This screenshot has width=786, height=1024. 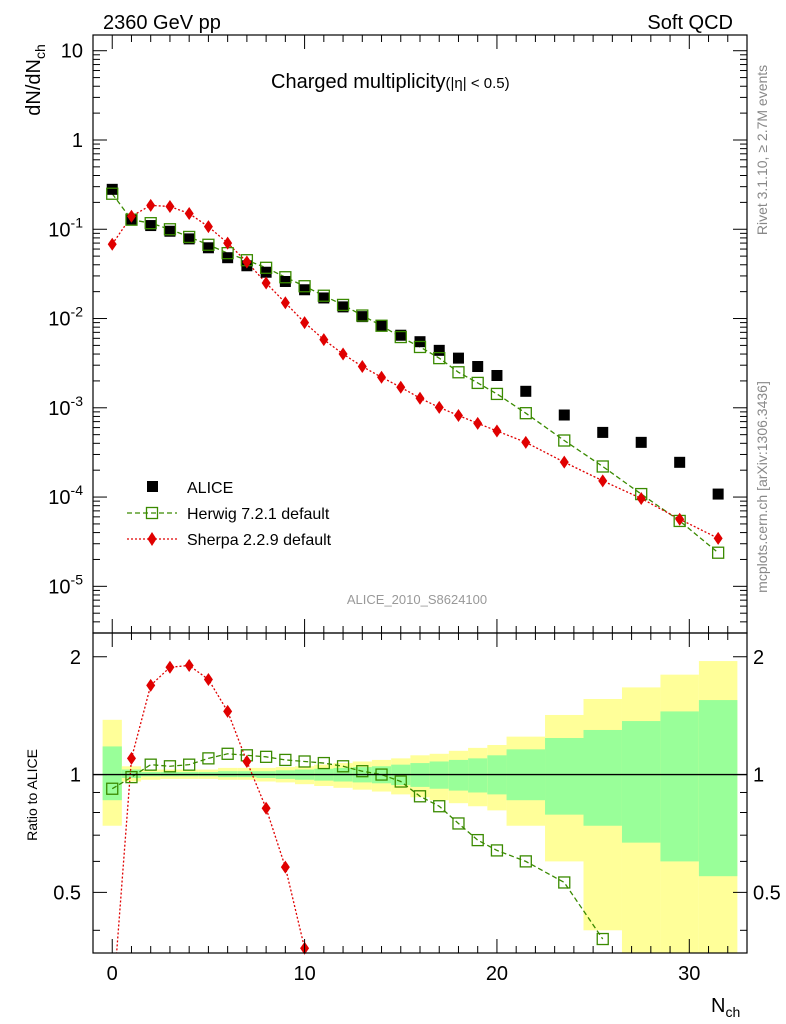 I want to click on legend-marker-alice, so click(x=152, y=486).